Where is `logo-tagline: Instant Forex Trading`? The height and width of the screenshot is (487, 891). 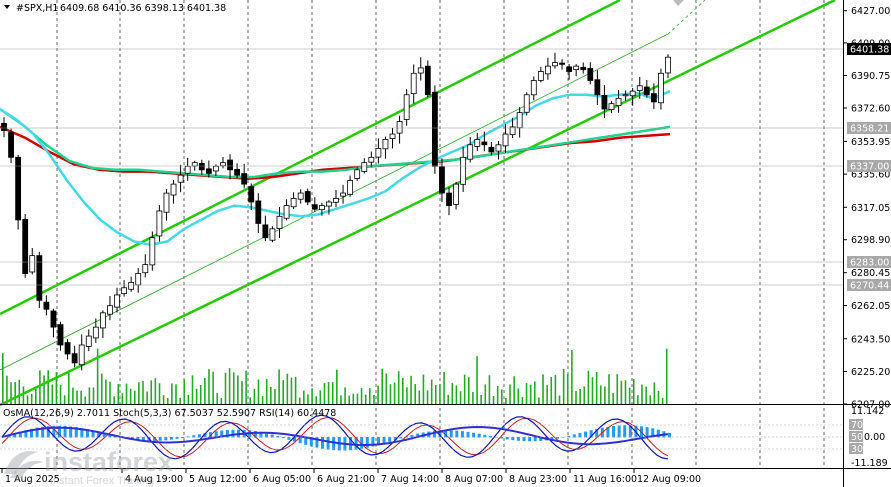
logo-tagline: Instant Forex Trading is located at coordinates (102, 481).